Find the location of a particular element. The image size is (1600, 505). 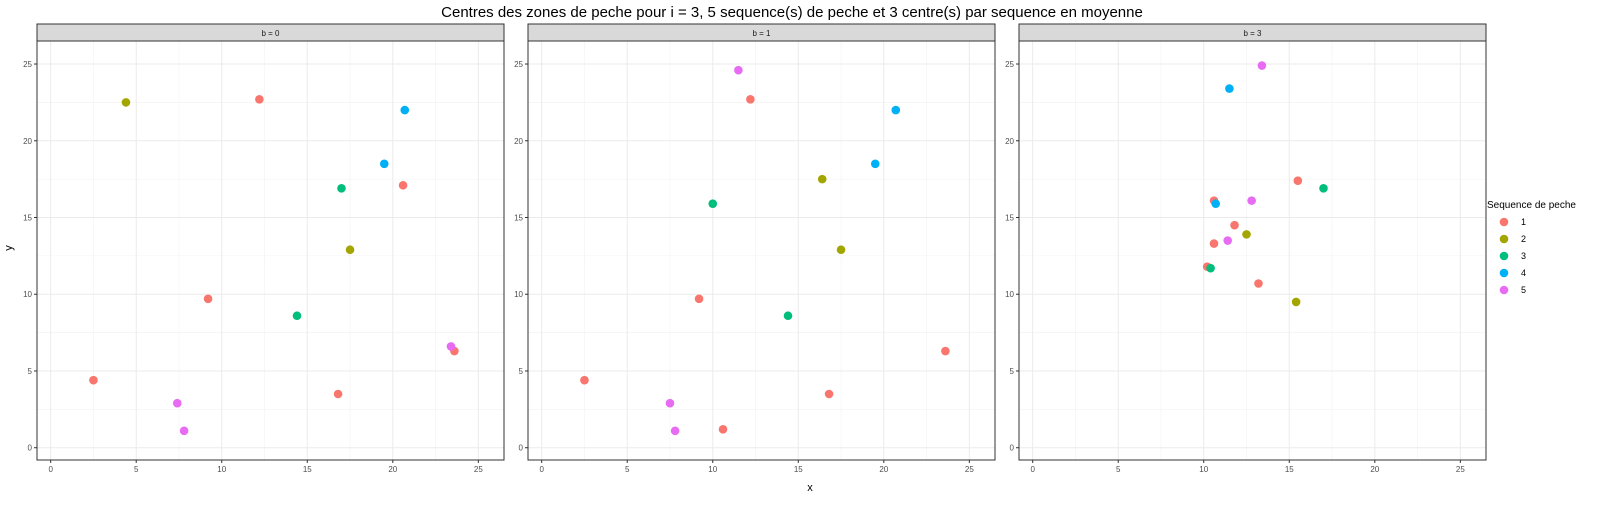

x-axis-label: x is located at coordinates (810, 488).